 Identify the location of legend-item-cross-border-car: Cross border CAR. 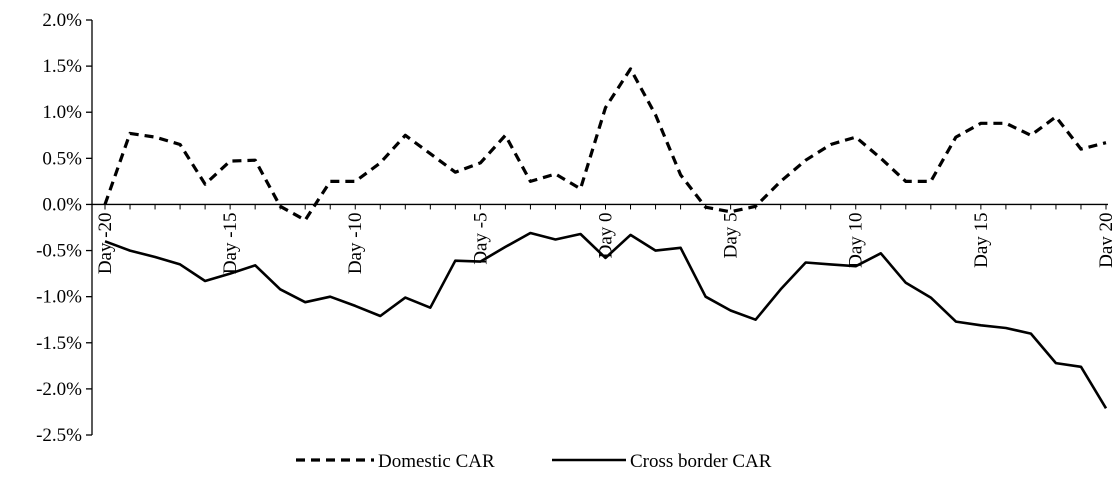
(662, 461).